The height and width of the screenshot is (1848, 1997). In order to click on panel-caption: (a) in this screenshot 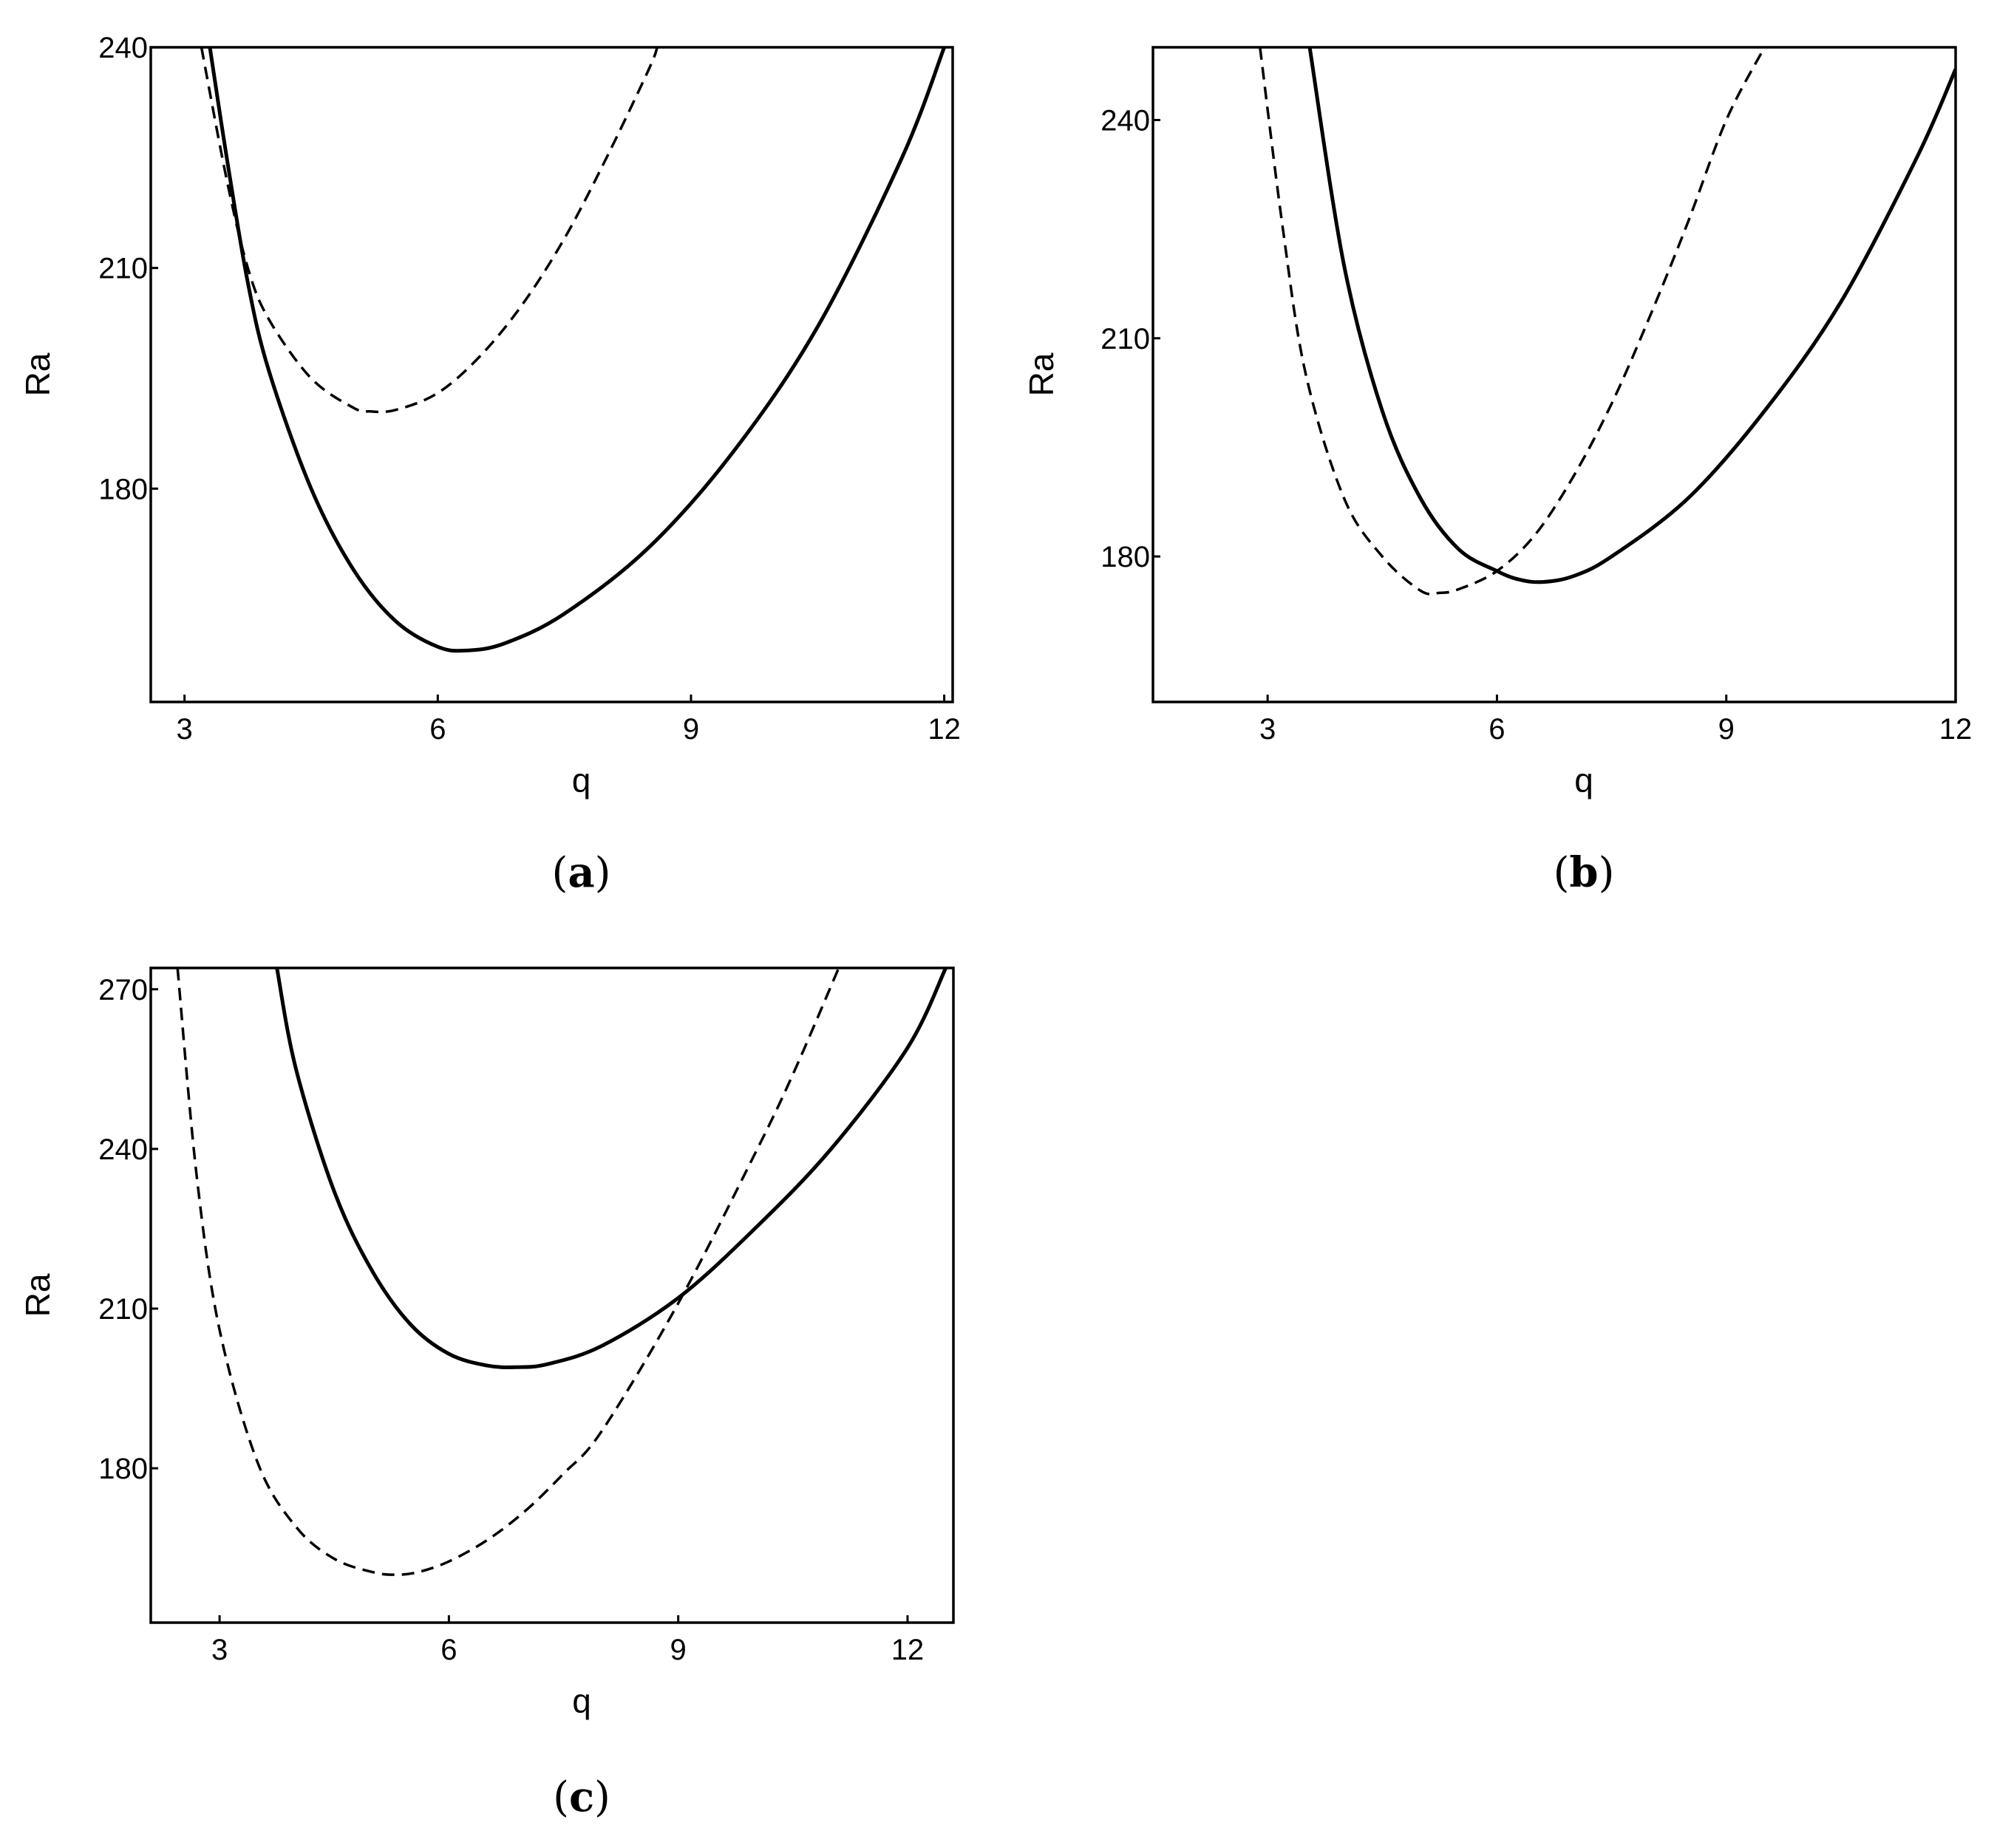, I will do `click(581, 872)`.